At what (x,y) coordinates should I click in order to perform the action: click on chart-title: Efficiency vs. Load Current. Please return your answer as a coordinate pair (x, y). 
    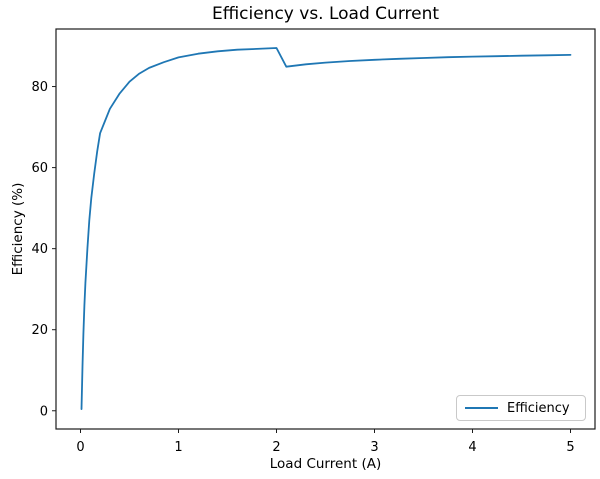
    Looking at the image, I should click on (325, 14).